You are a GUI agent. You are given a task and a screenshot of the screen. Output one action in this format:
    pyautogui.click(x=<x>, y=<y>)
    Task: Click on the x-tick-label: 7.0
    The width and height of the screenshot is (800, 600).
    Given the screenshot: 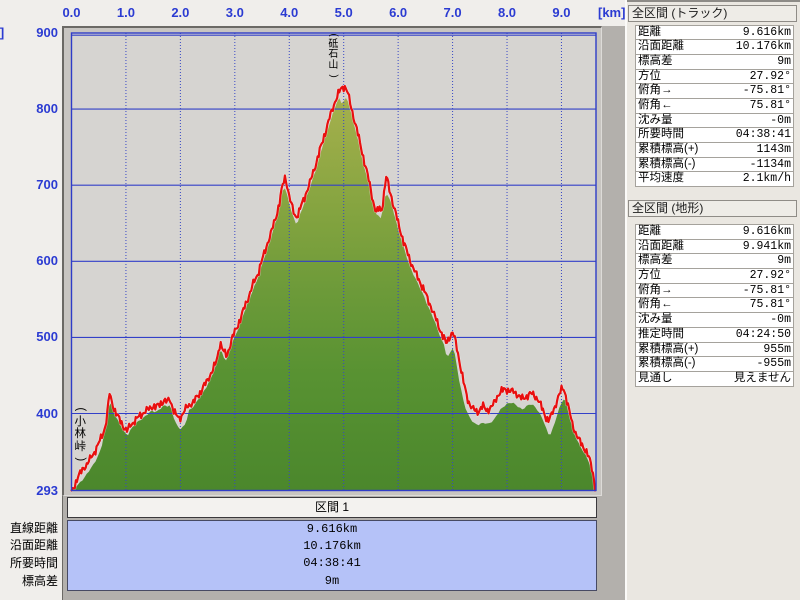 What is the action you would take?
    pyautogui.click(x=452, y=12)
    